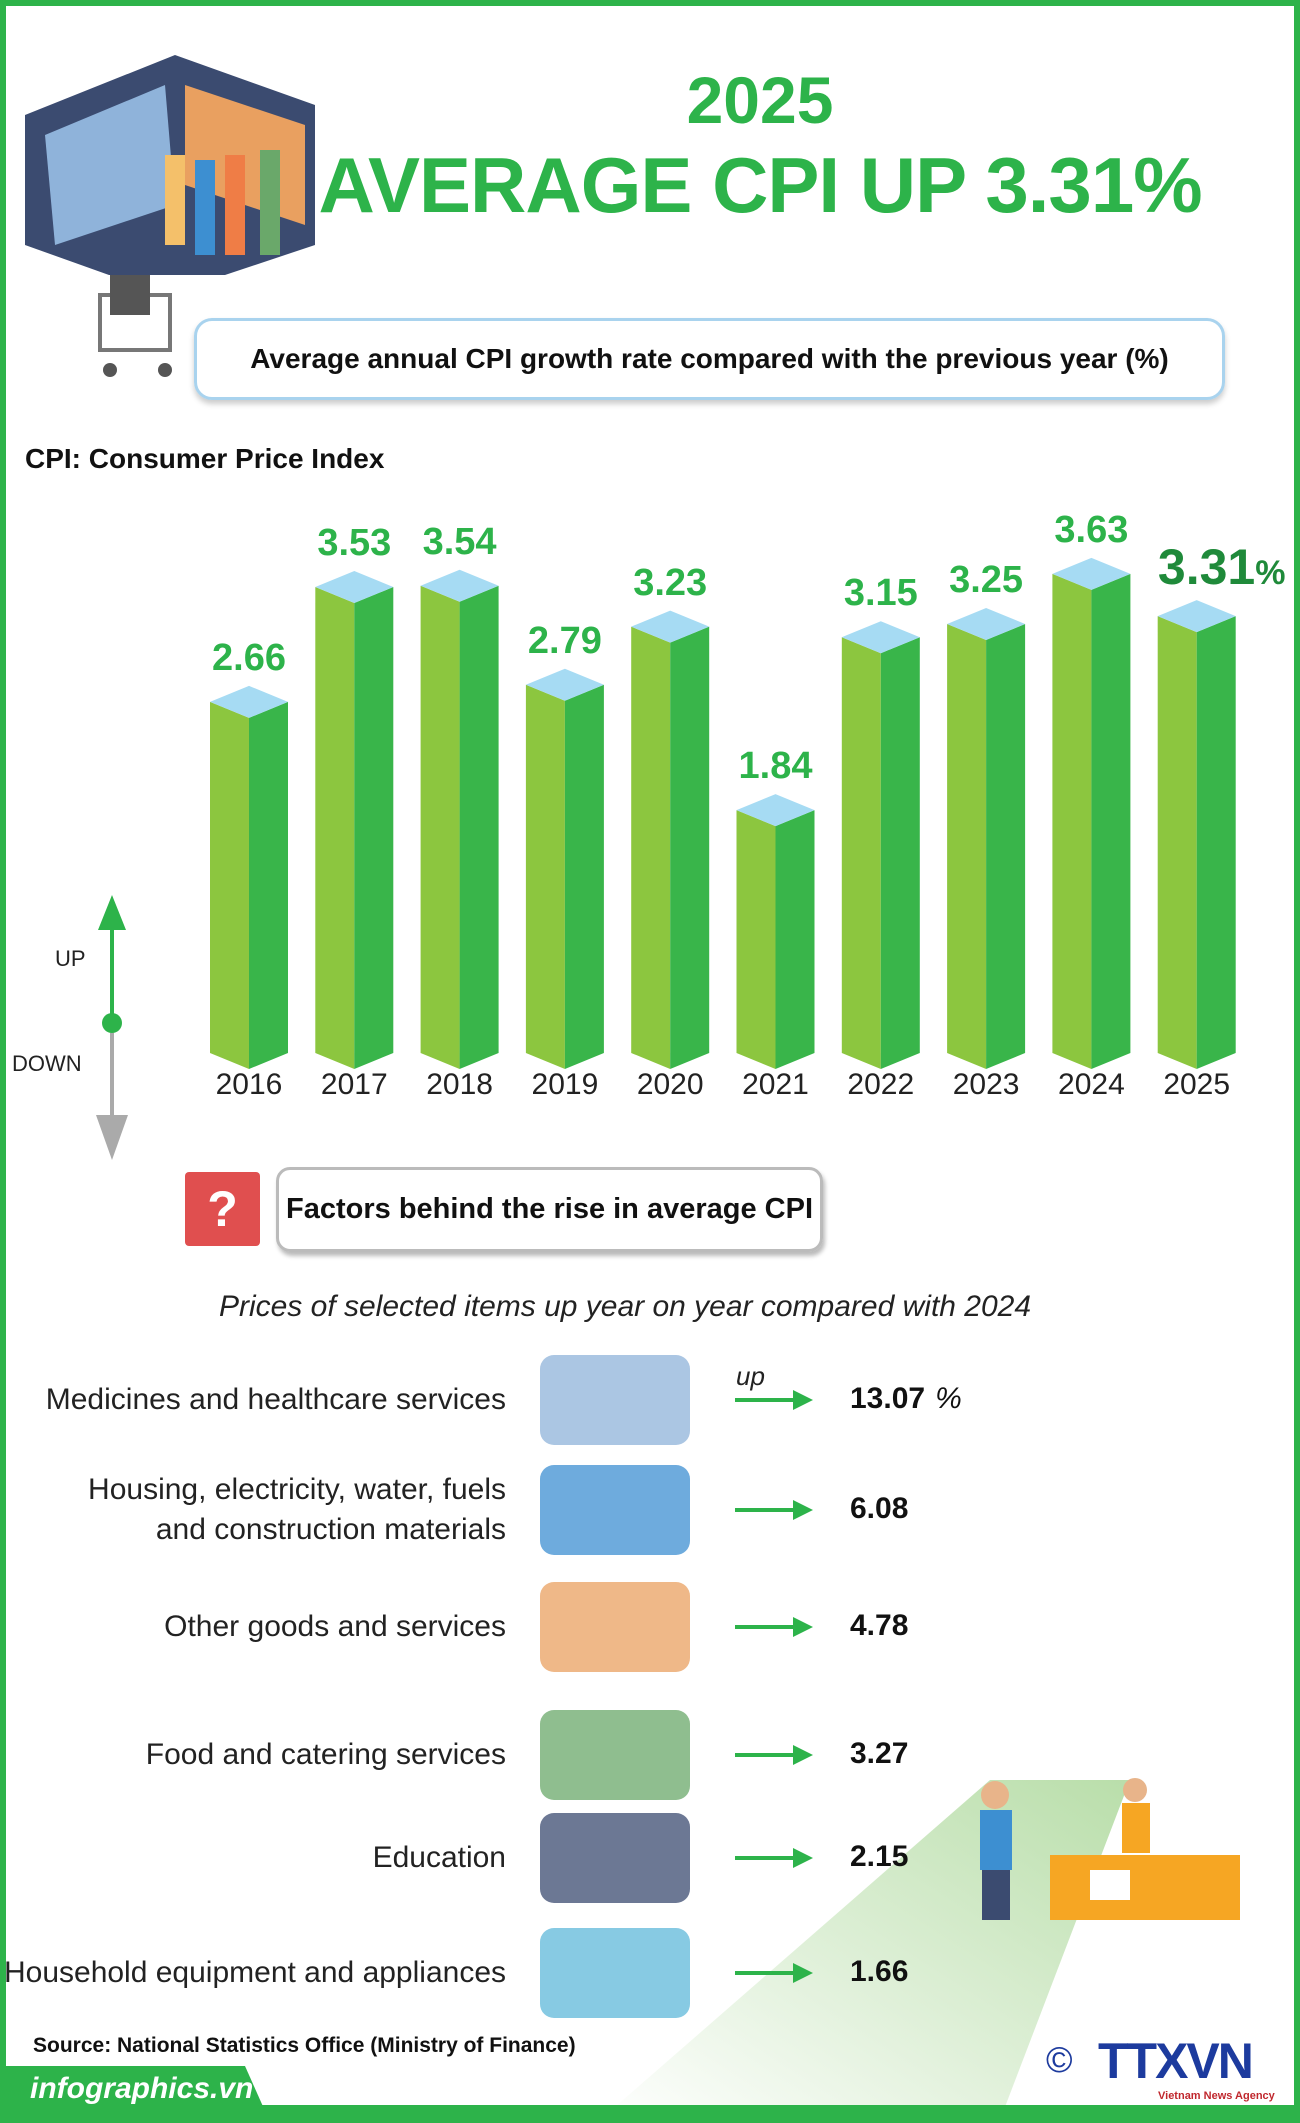 The image size is (1300, 2123). Describe the element at coordinates (1091, 1084) in the screenshot. I see `year-label: 2024` at that location.